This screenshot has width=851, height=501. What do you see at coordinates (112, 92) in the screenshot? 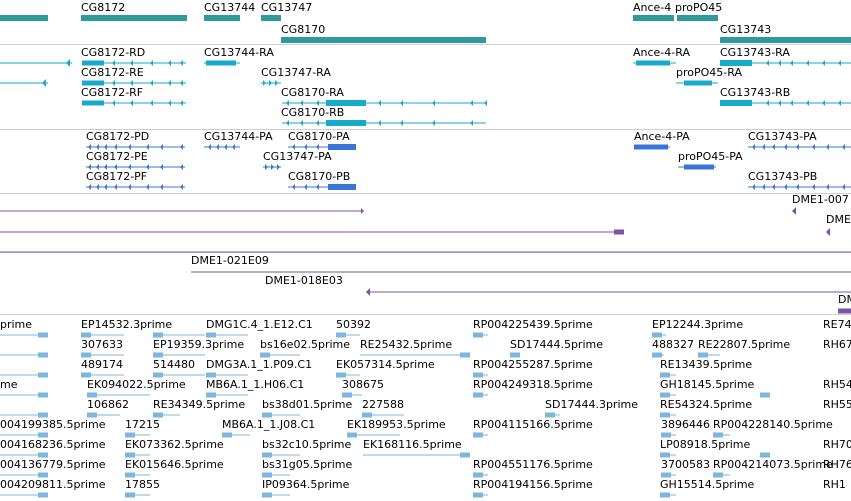
I see `transcript-label: CG8172-RF` at bounding box center [112, 92].